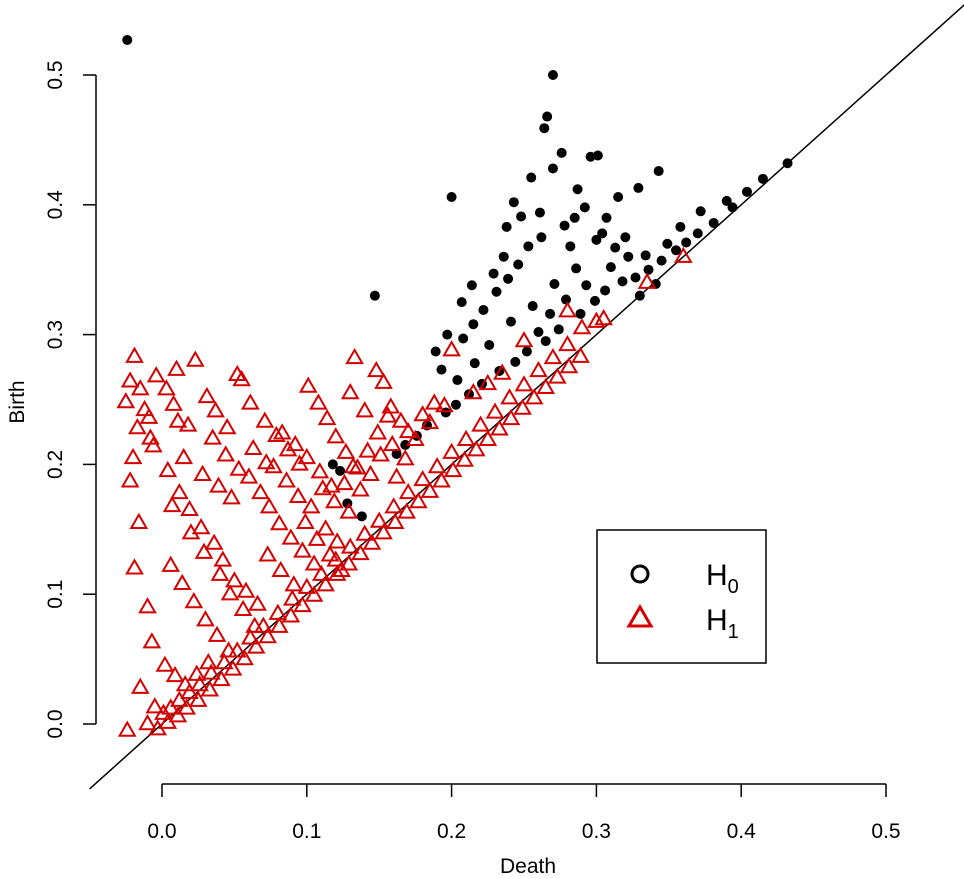  I want to click on x-tick-label: 0.2, so click(451, 831).